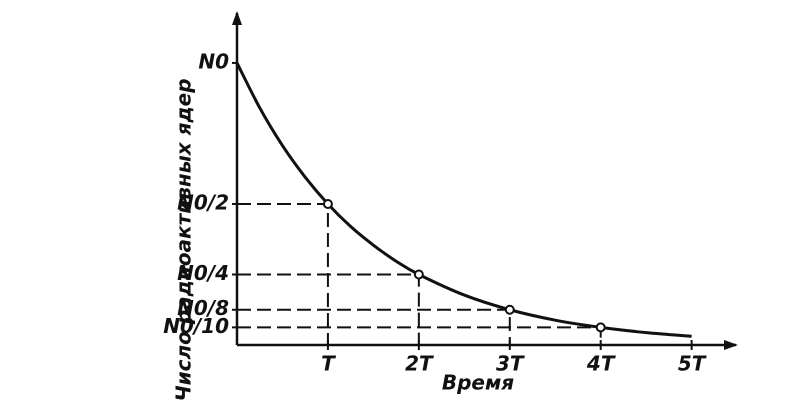  I want to click on x-tick-label: 3T, so click(510, 364).